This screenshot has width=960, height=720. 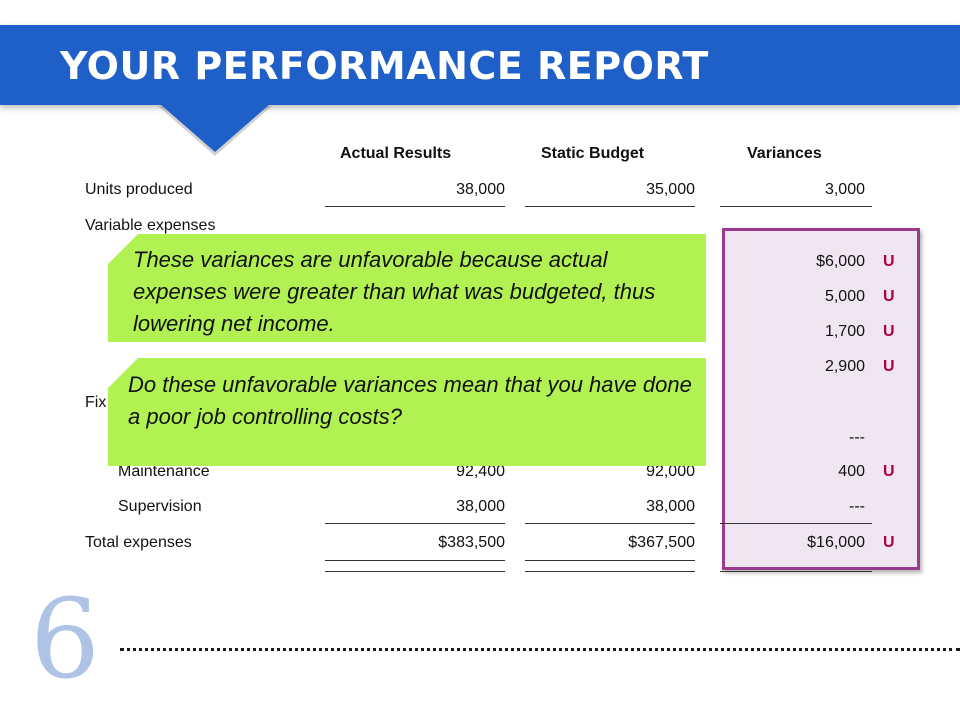 I want to click on row-label-total: Total expenses, so click(x=138, y=542).